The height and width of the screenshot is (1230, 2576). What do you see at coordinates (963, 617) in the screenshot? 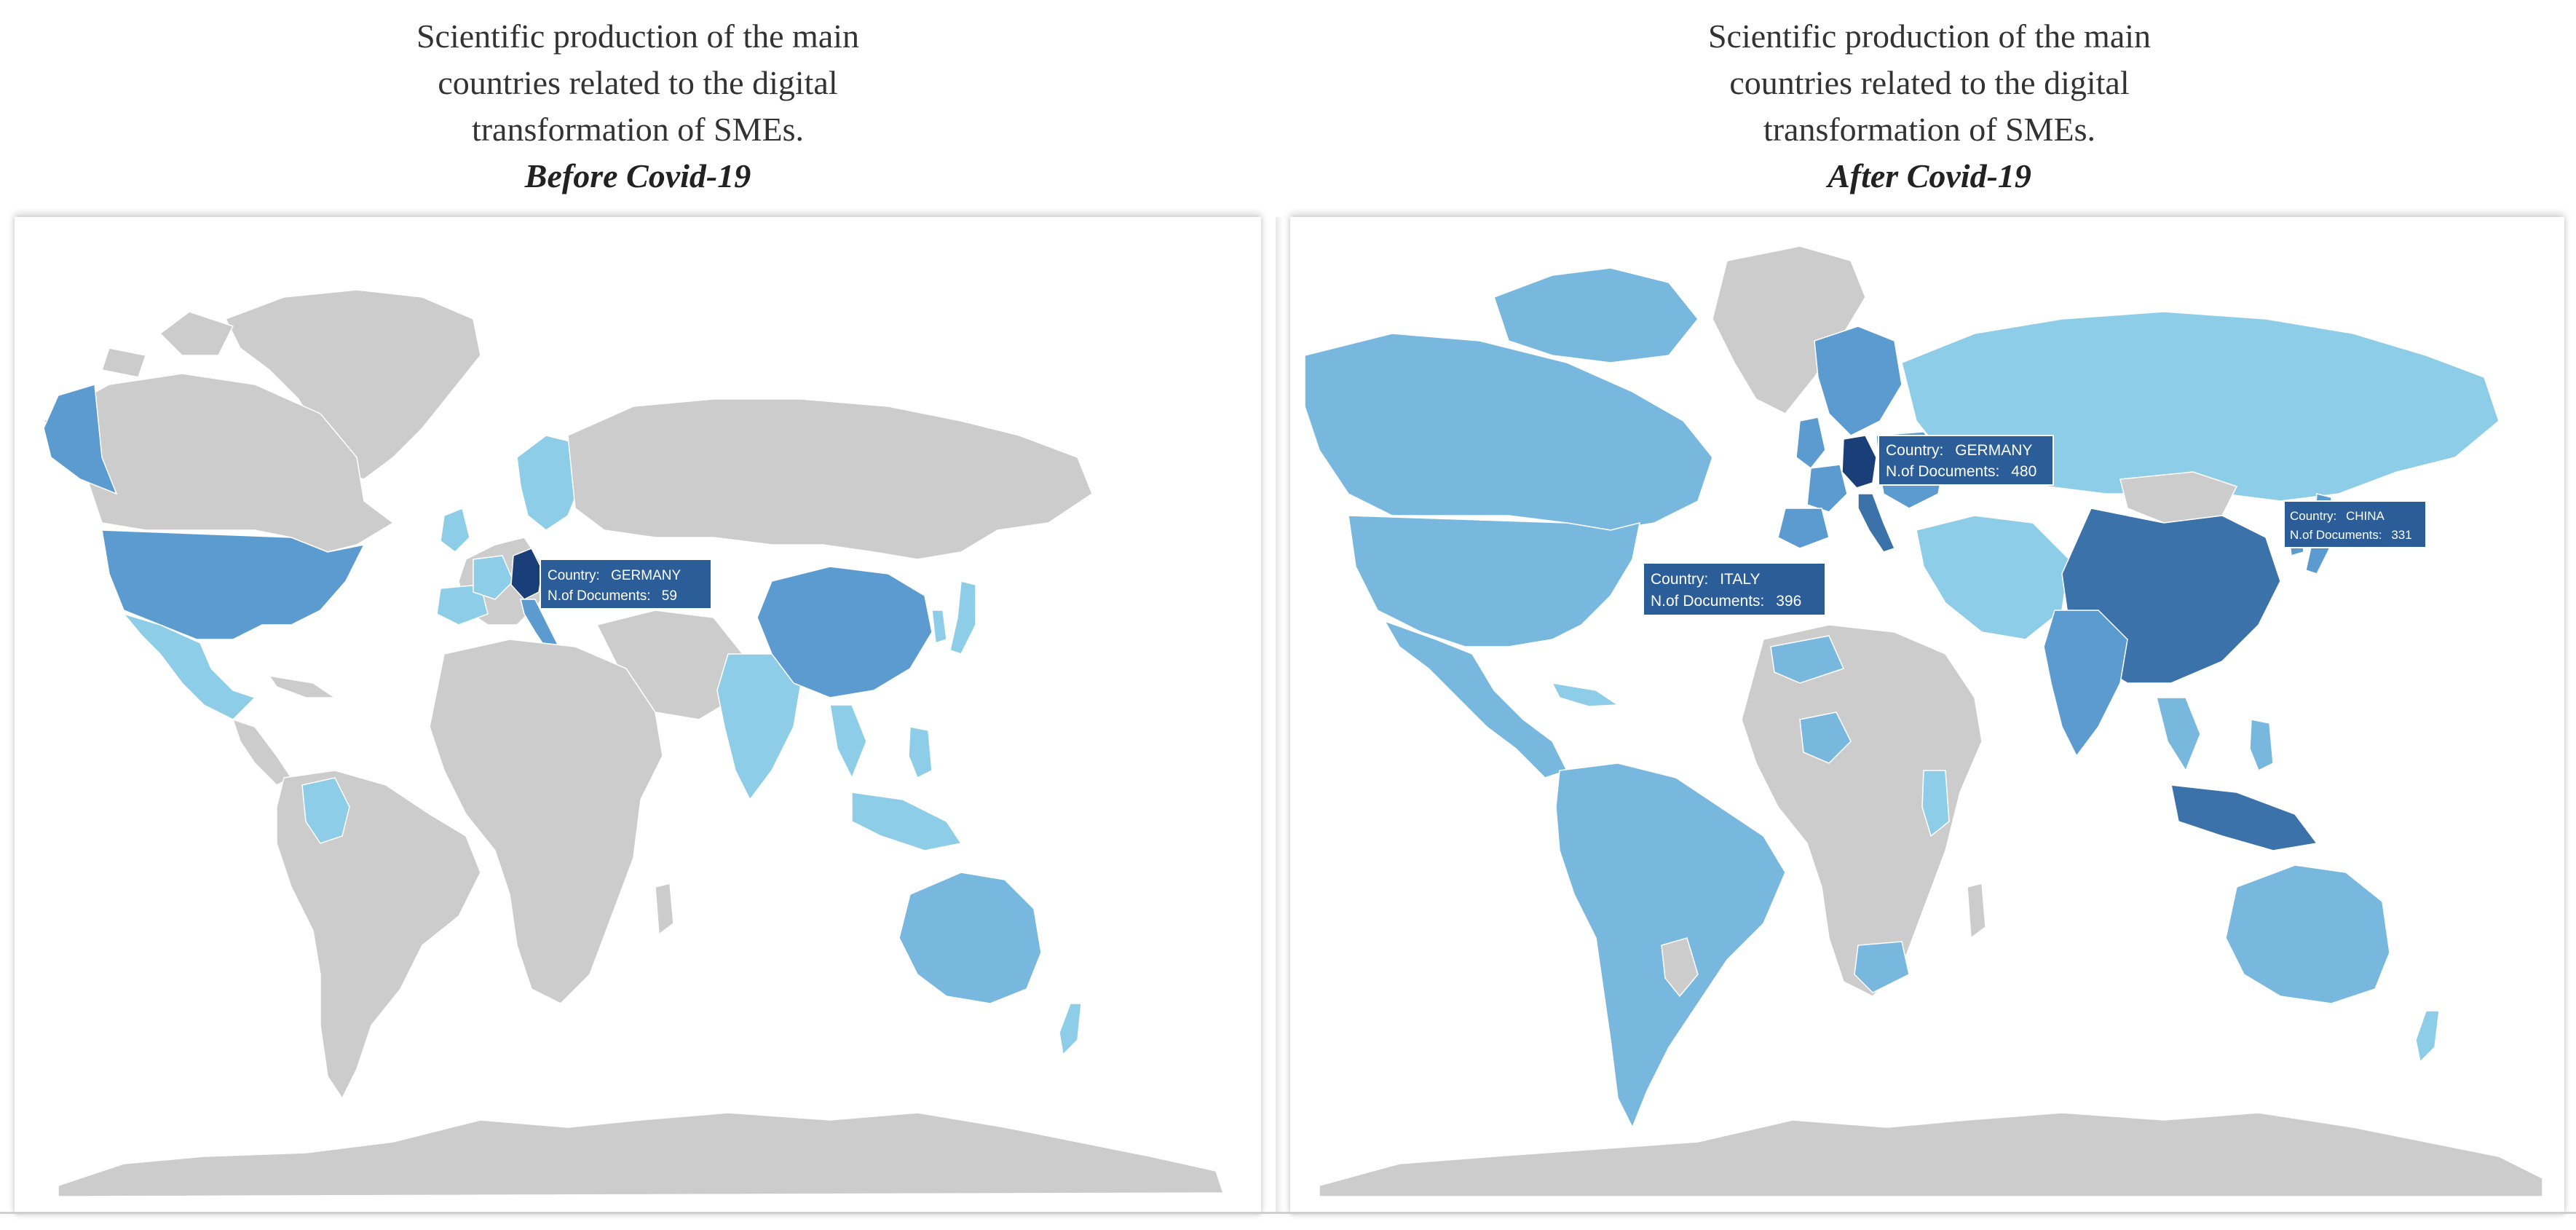
I see `country-japan` at bounding box center [963, 617].